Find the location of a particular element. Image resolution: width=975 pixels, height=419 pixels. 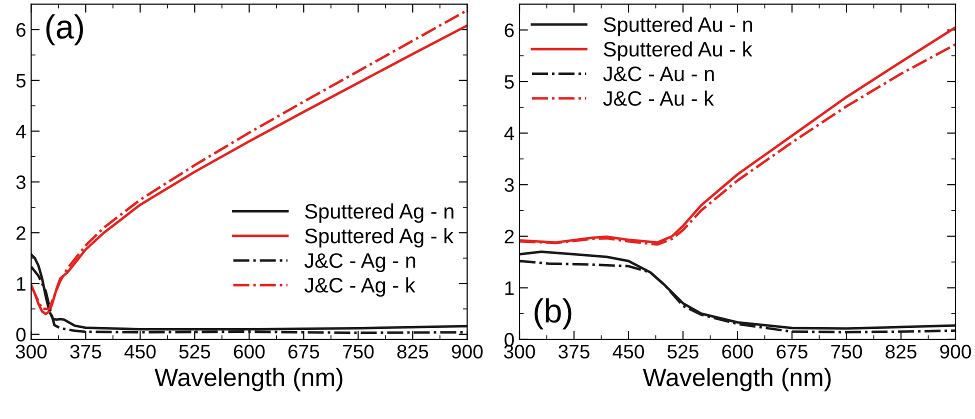

annotation: (a) is located at coordinates (64, 30).